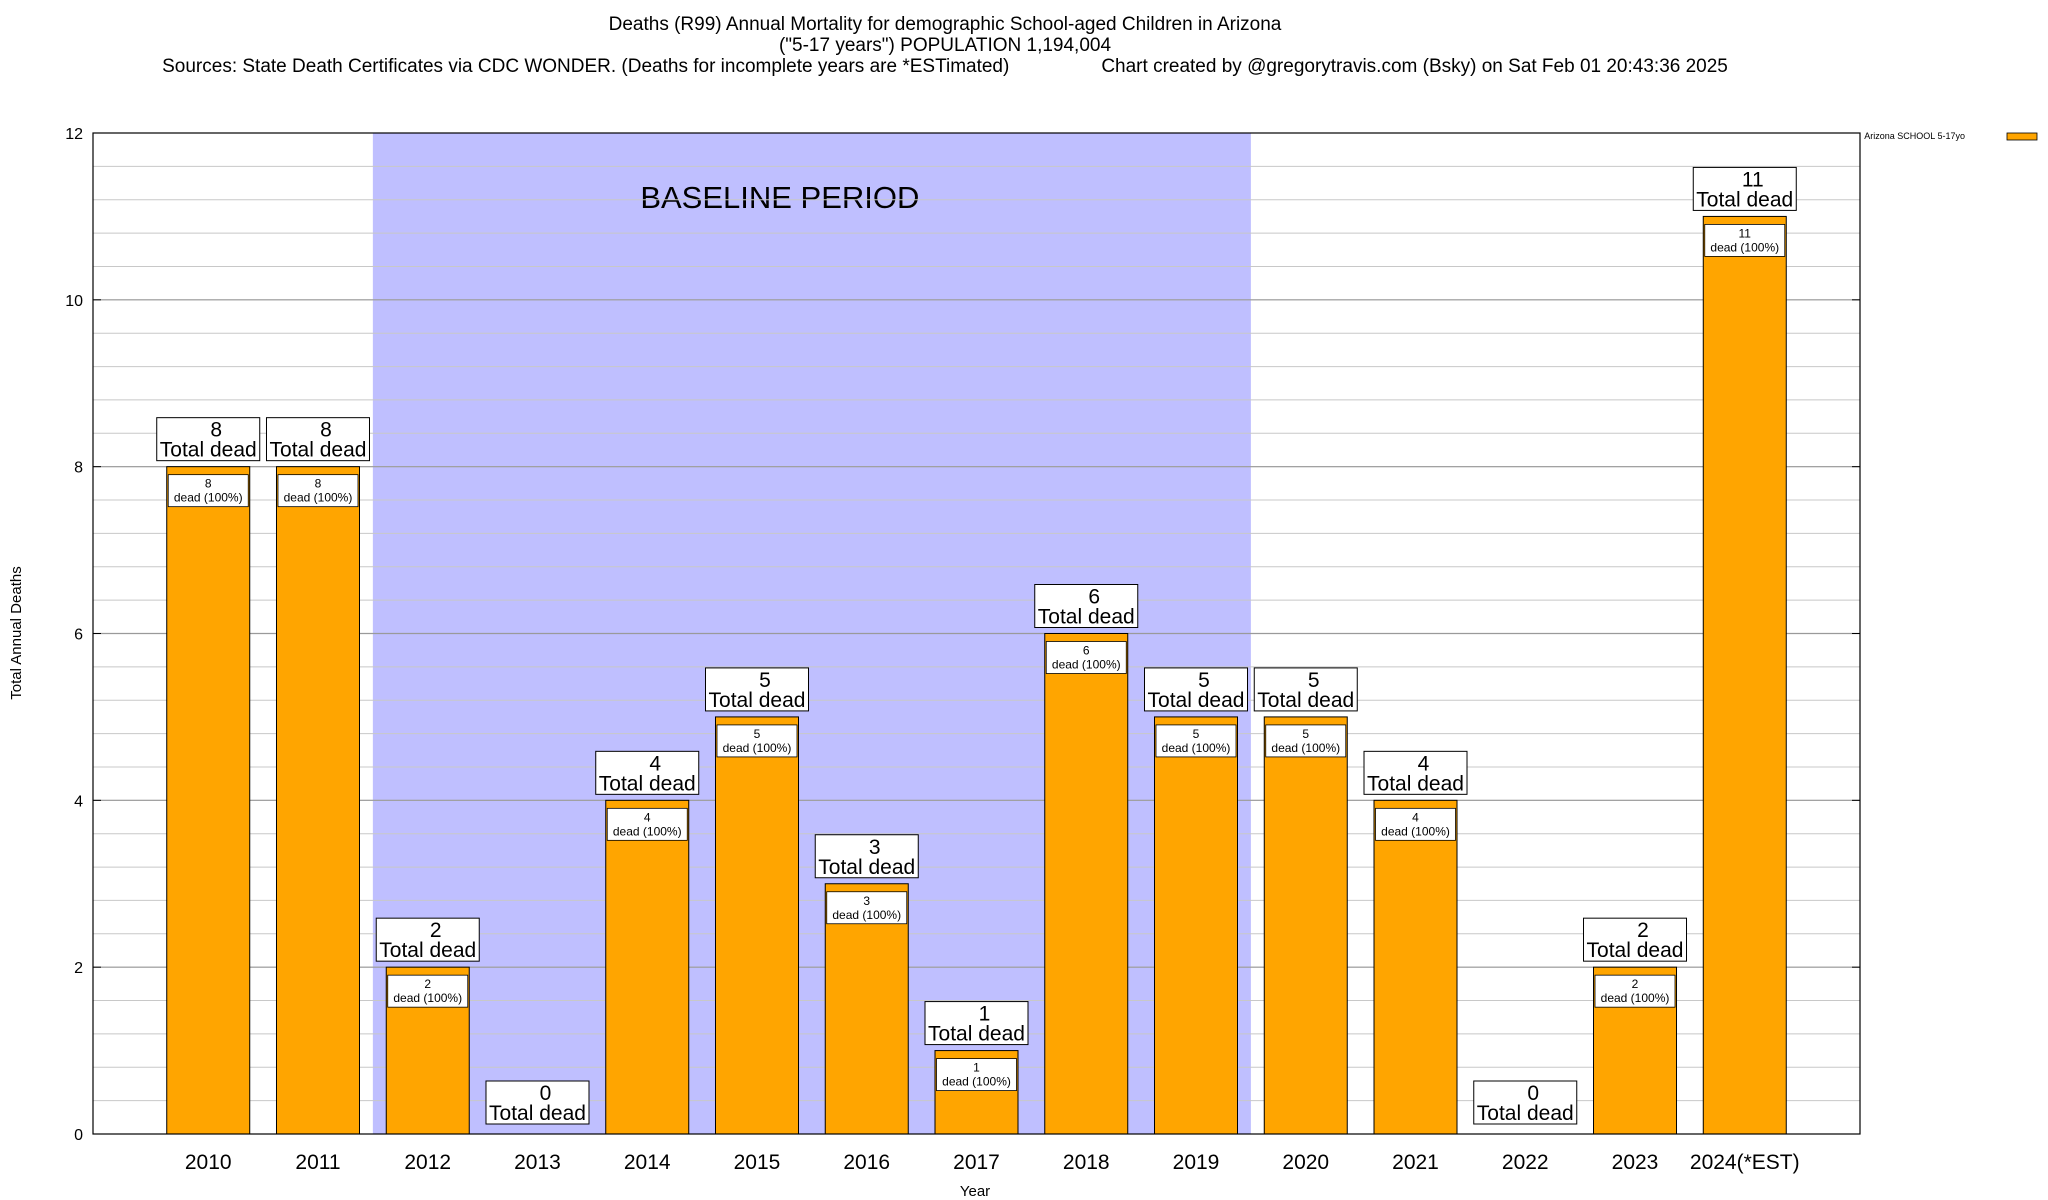  What do you see at coordinates (975, 1191) in the screenshot?
I see `x-axis-title: Year` at bounding box center [975, 1191].